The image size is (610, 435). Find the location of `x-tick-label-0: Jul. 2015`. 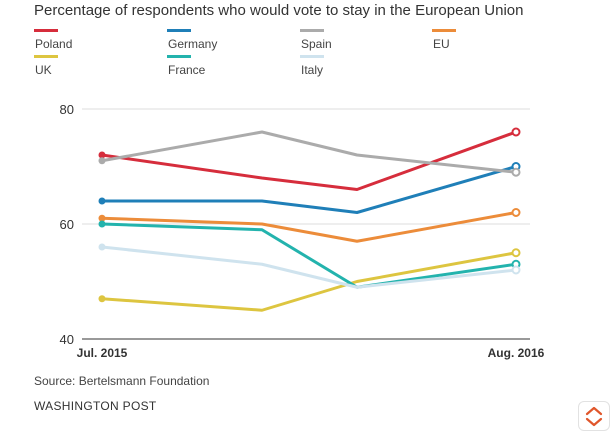

x-tick-label-0: Jul. 2015 is located at coordinates (102, 353).